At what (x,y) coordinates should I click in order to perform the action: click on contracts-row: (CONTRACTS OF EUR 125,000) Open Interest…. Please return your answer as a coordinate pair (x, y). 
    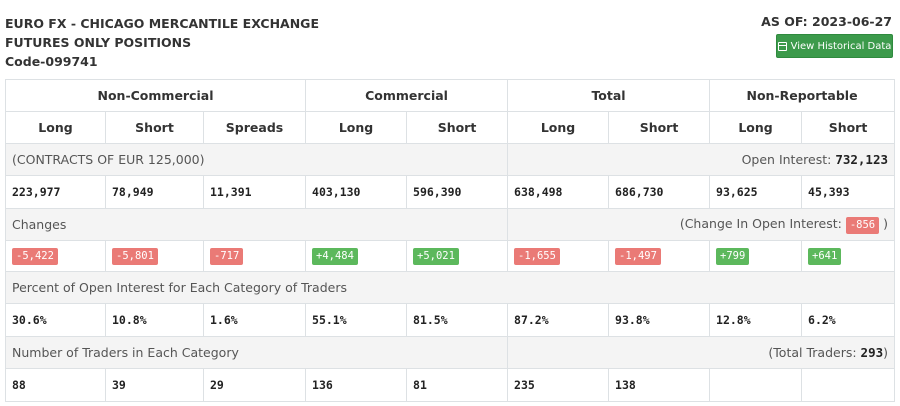
    Looking at the image, I should click on (450, 159).